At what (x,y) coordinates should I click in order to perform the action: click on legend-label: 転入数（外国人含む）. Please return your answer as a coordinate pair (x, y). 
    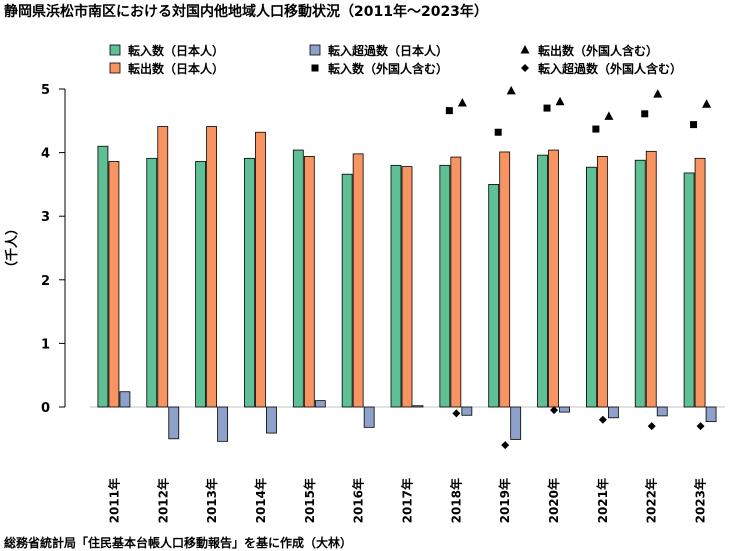
    Looking at the image, I should click on (388, 68).